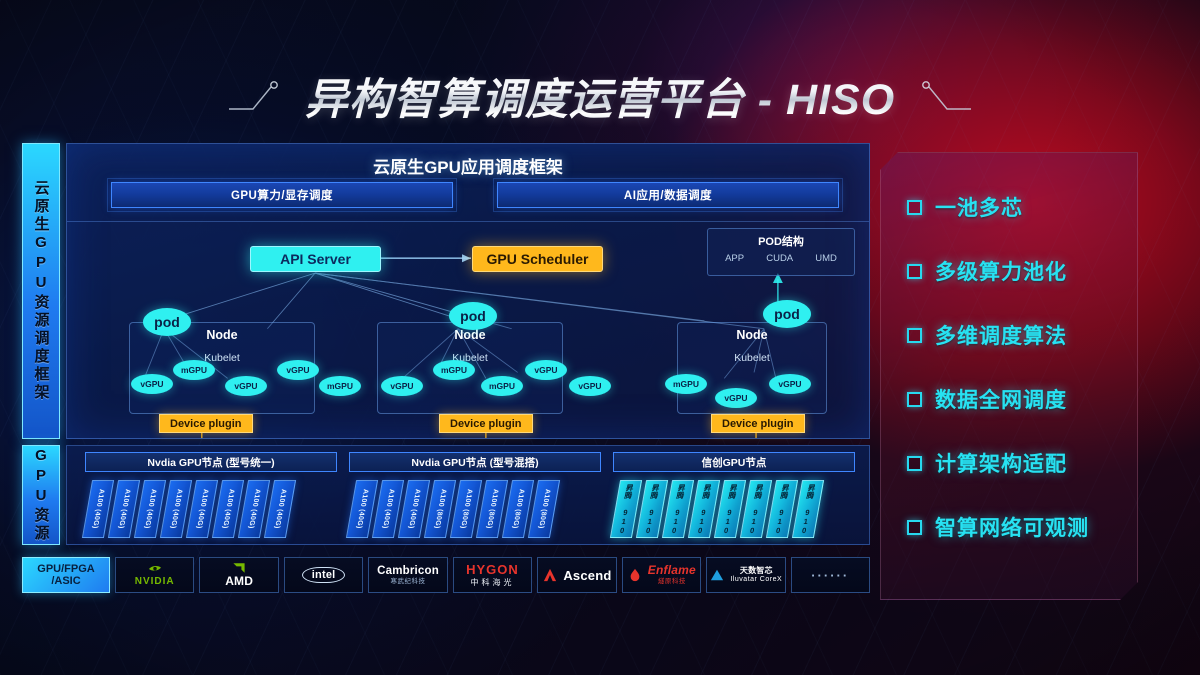  Describe the element at coordinates (781, 258) in the screenshot. I see `pod-structure-items: APP CUDA UMD` at that location.